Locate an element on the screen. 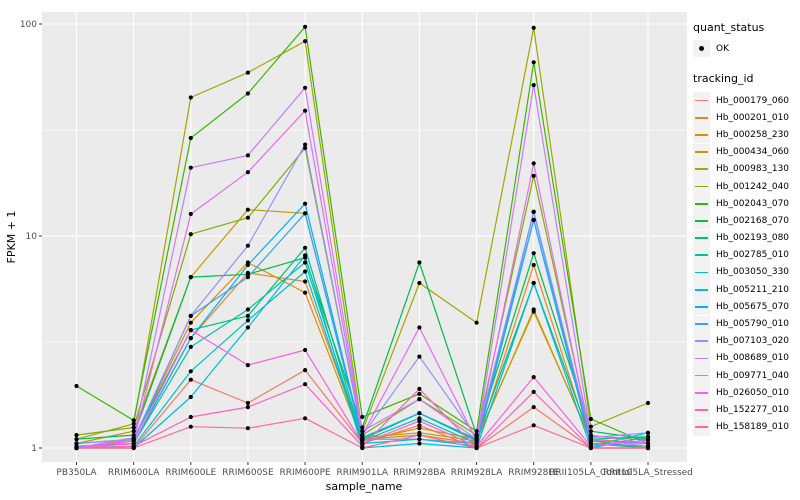 This screenshot has width=800, height=500. y-tick-label: 1 is located at coordinates (34, 449).